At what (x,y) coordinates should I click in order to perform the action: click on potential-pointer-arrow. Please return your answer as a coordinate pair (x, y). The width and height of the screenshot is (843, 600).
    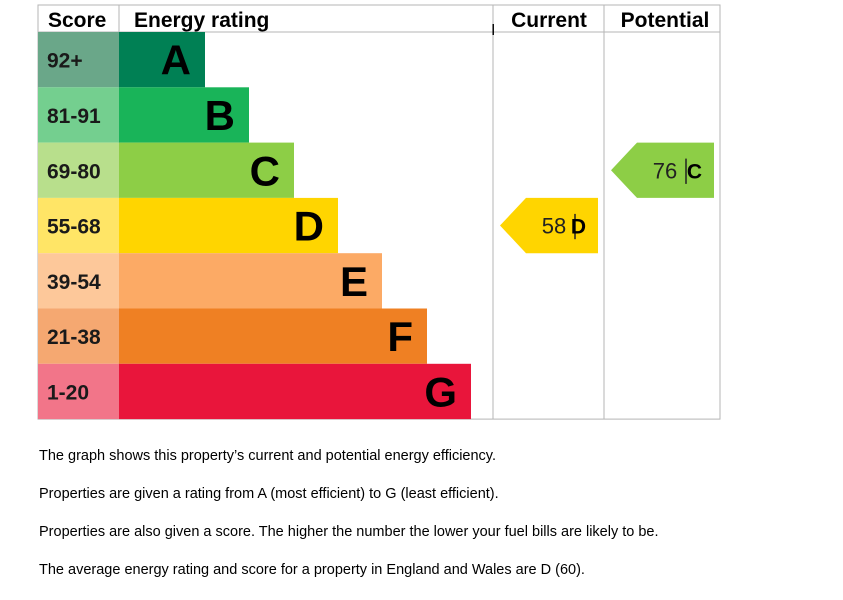
    Looking at the image, I should click on (662, 170).